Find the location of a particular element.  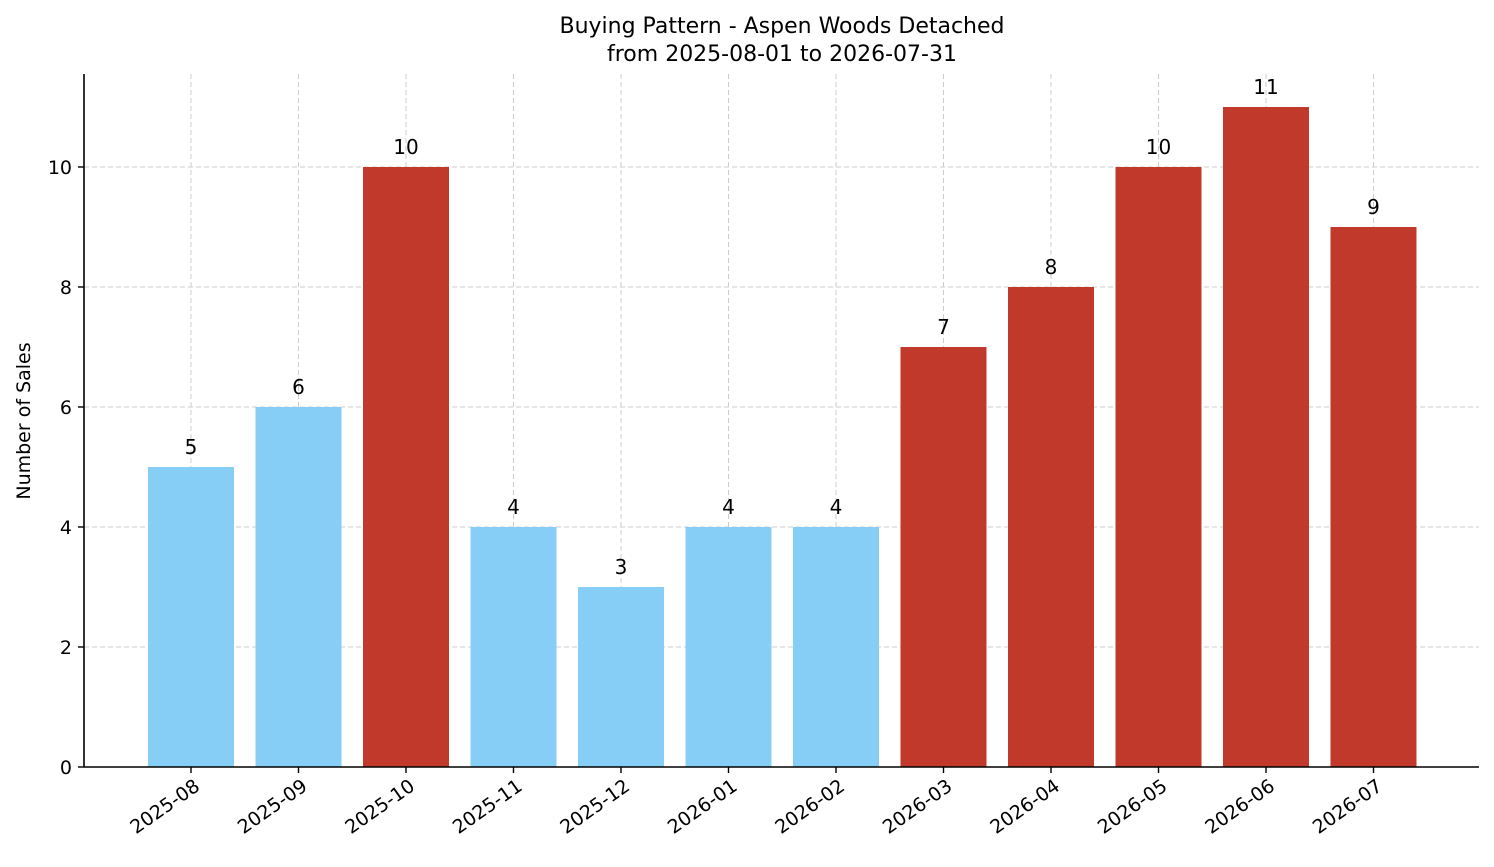

bar-value-label: 8 is located at coordinates (1051, 267).